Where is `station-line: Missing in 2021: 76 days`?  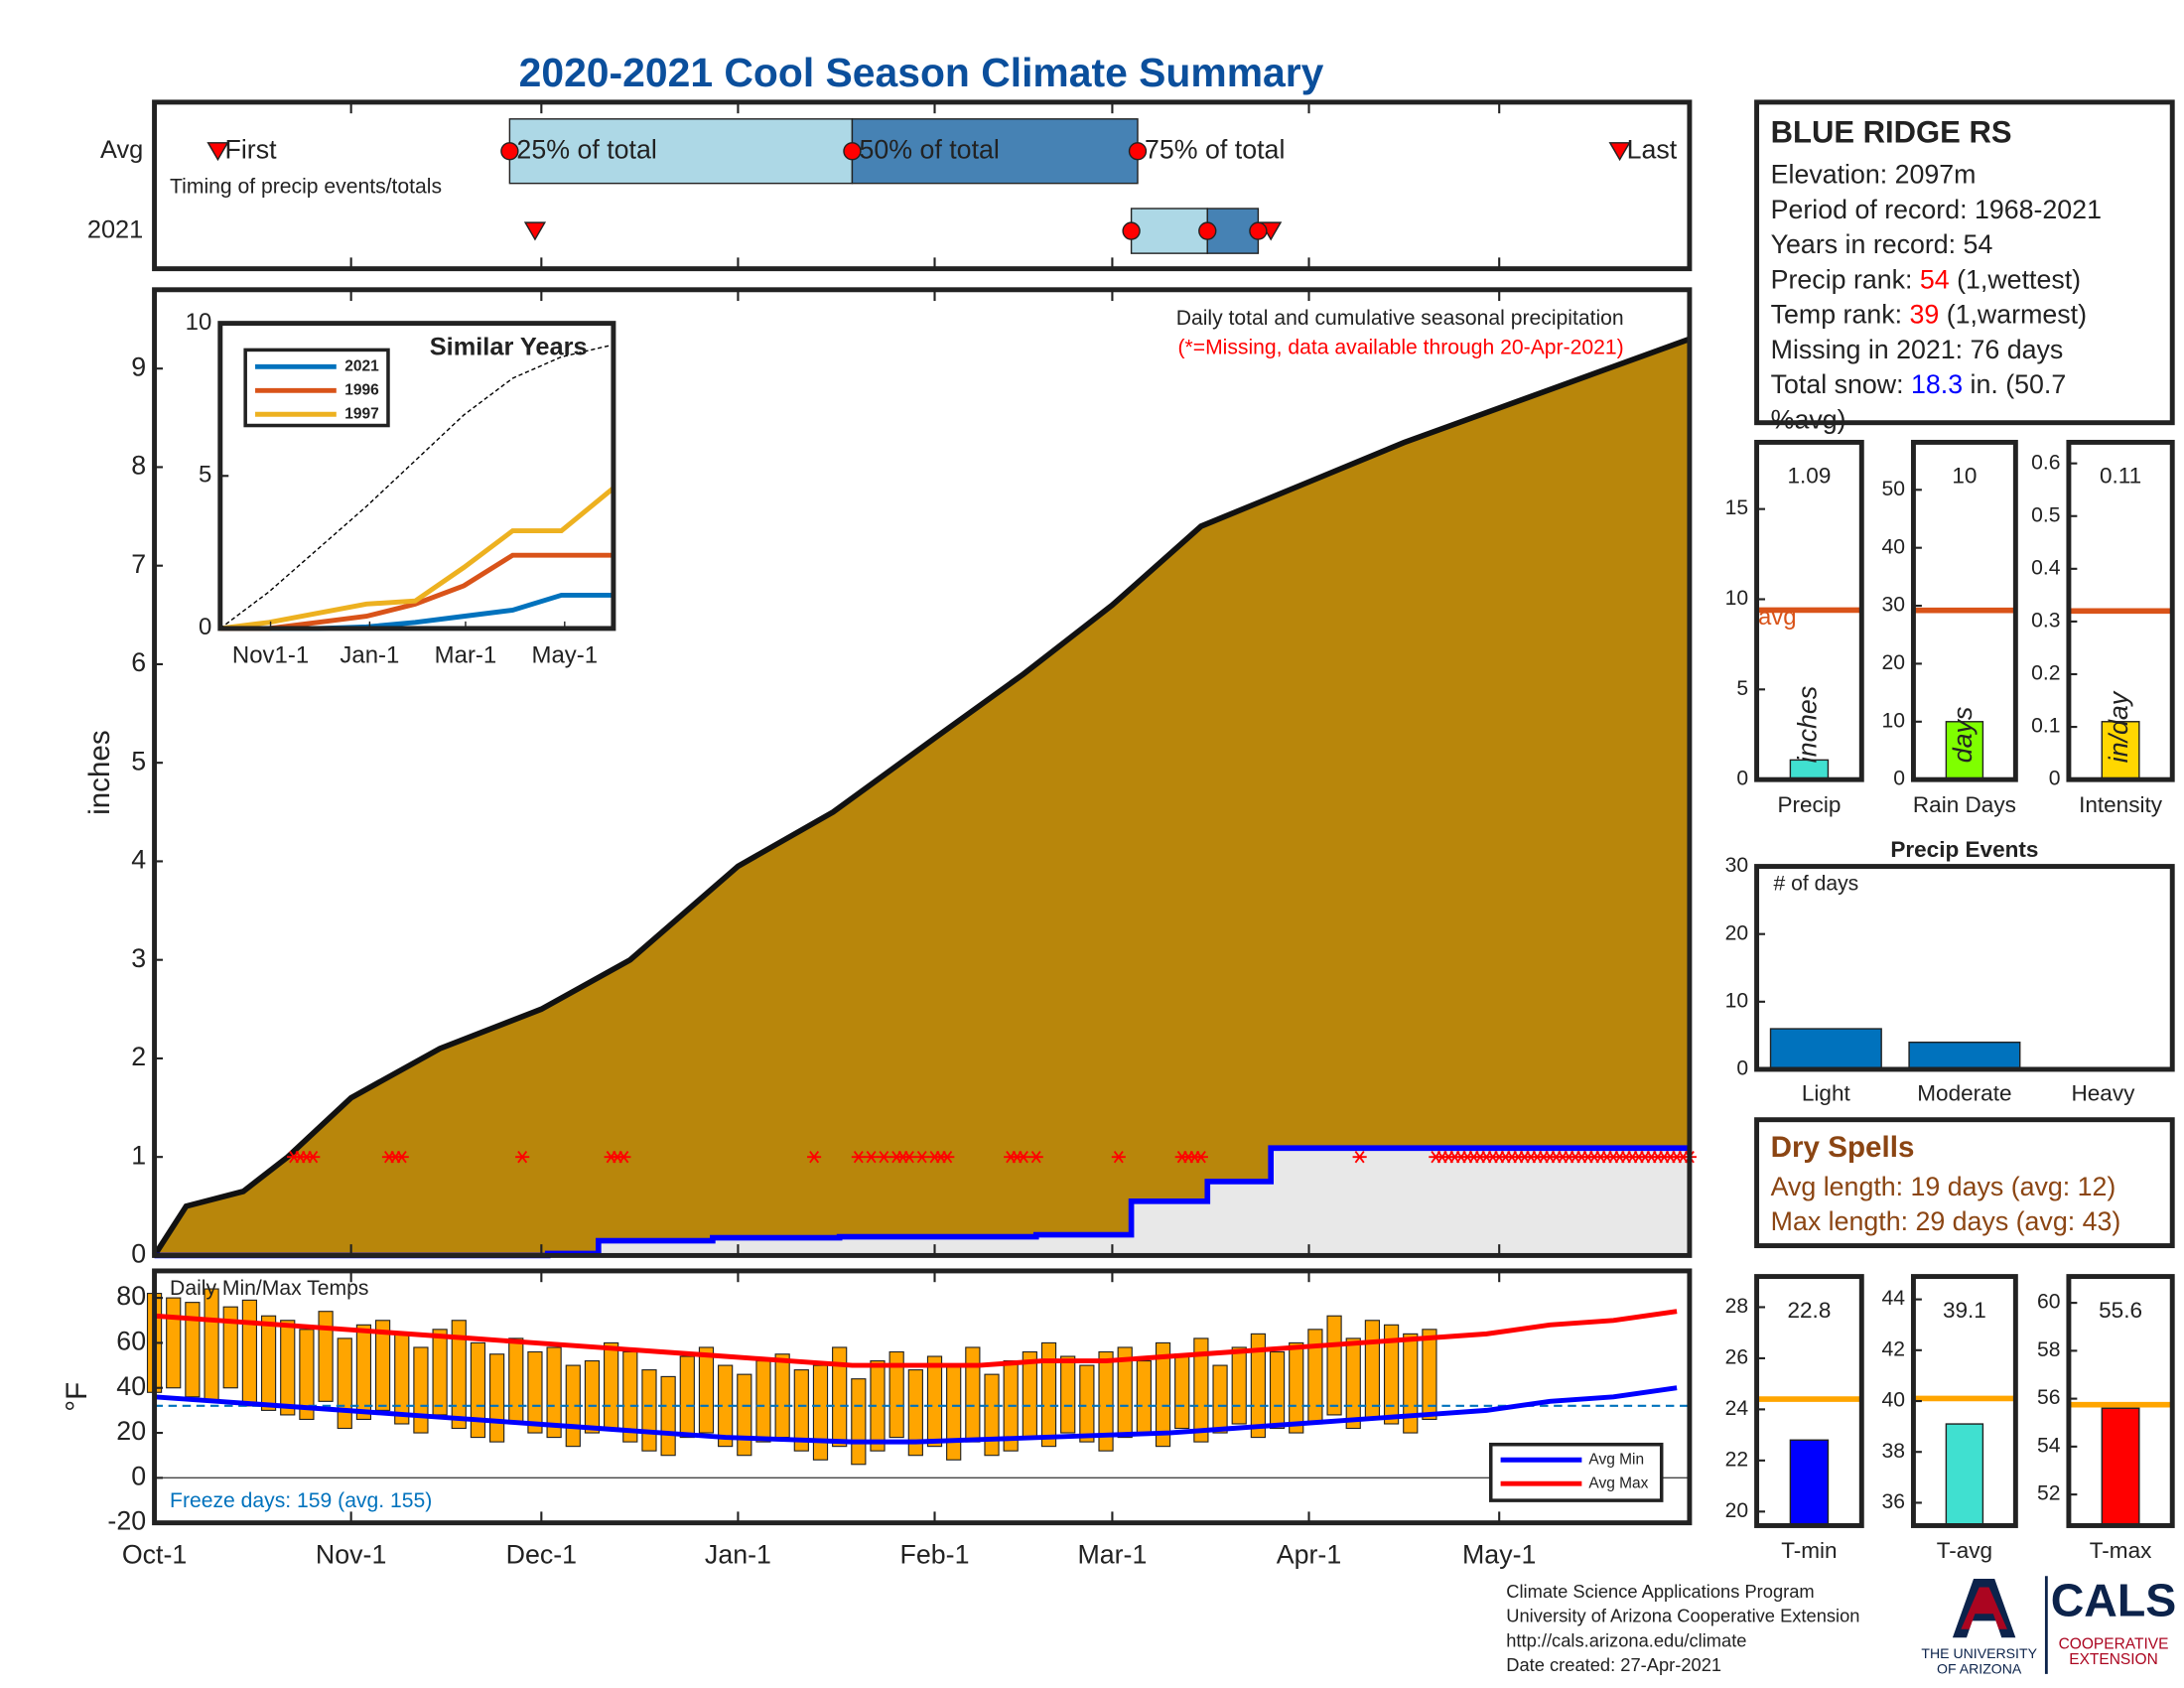 station-line: Missing in 2021: 76 days is located at coordinates (1917, 349).